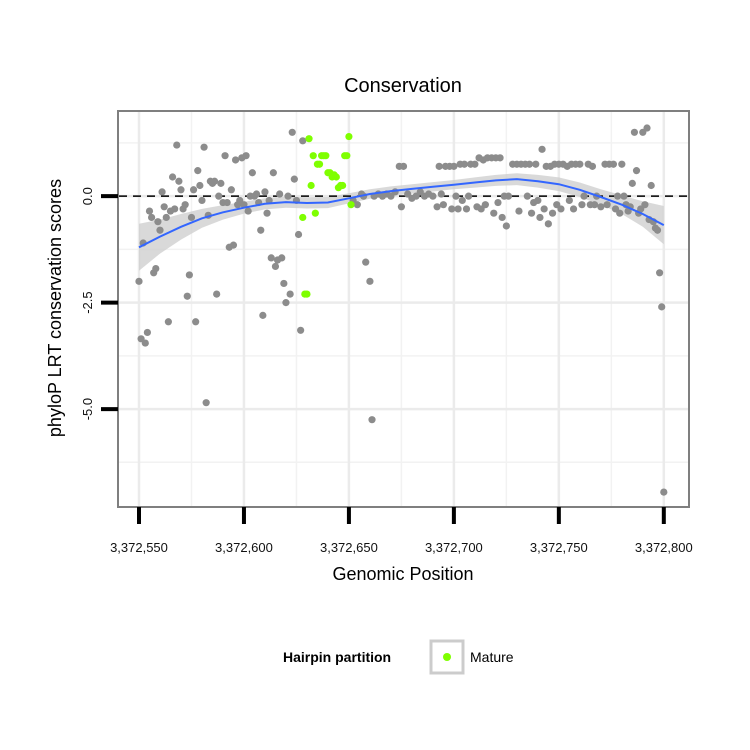  I want to click on smooth-trend-line, so click(401, 213).